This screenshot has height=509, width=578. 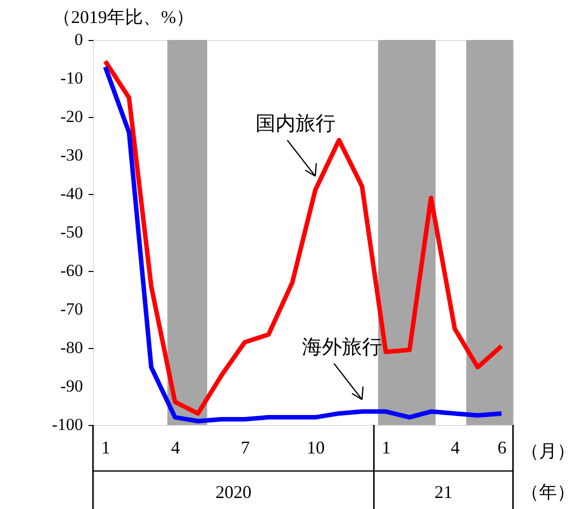 I want to click on annotation: 海外旅行, so click(x=342, y=347).